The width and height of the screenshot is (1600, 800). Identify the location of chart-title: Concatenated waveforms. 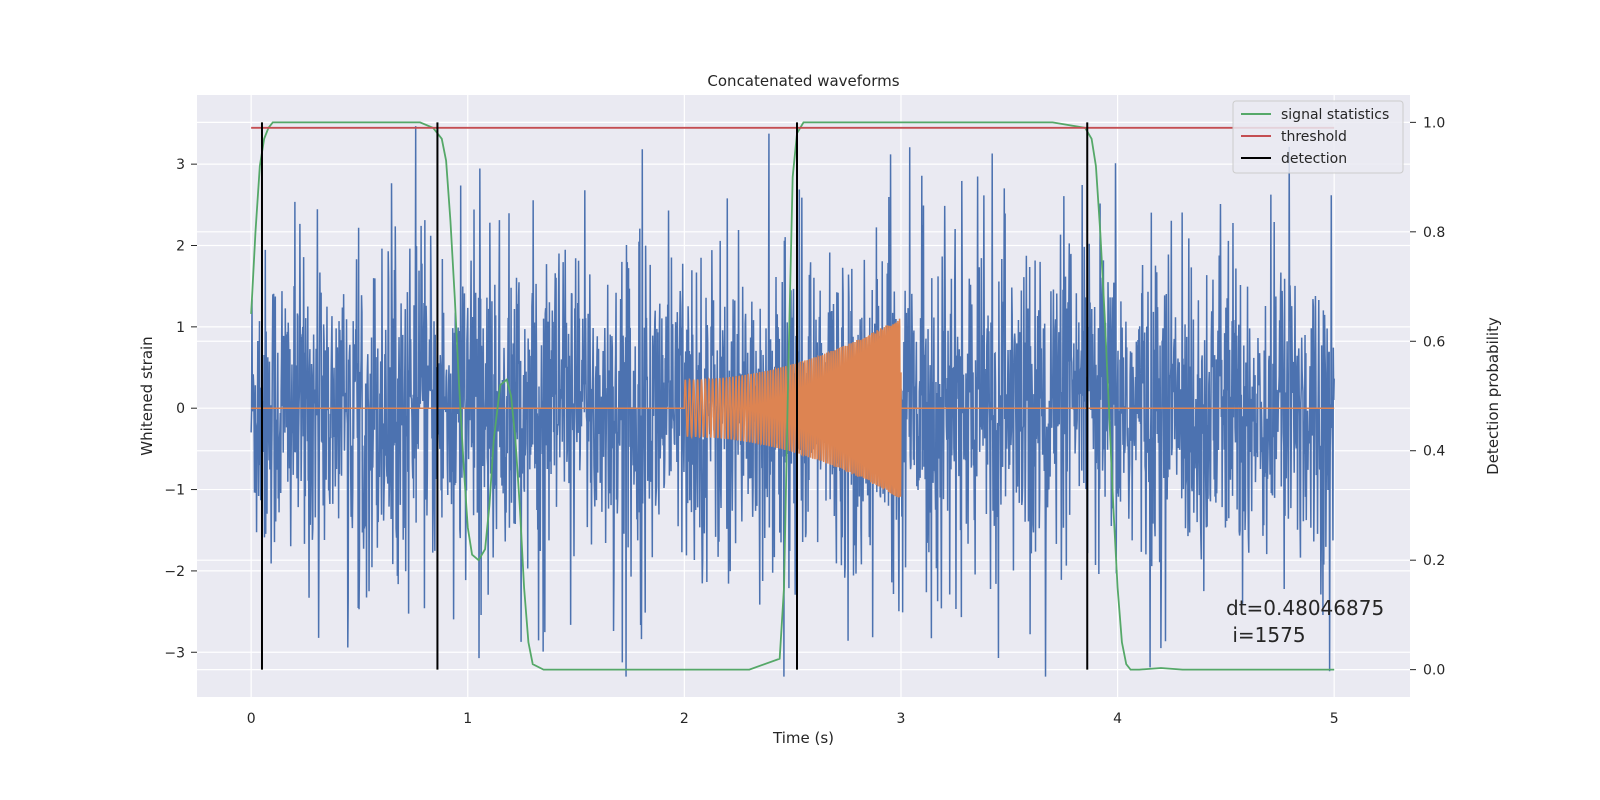
(803, 81).